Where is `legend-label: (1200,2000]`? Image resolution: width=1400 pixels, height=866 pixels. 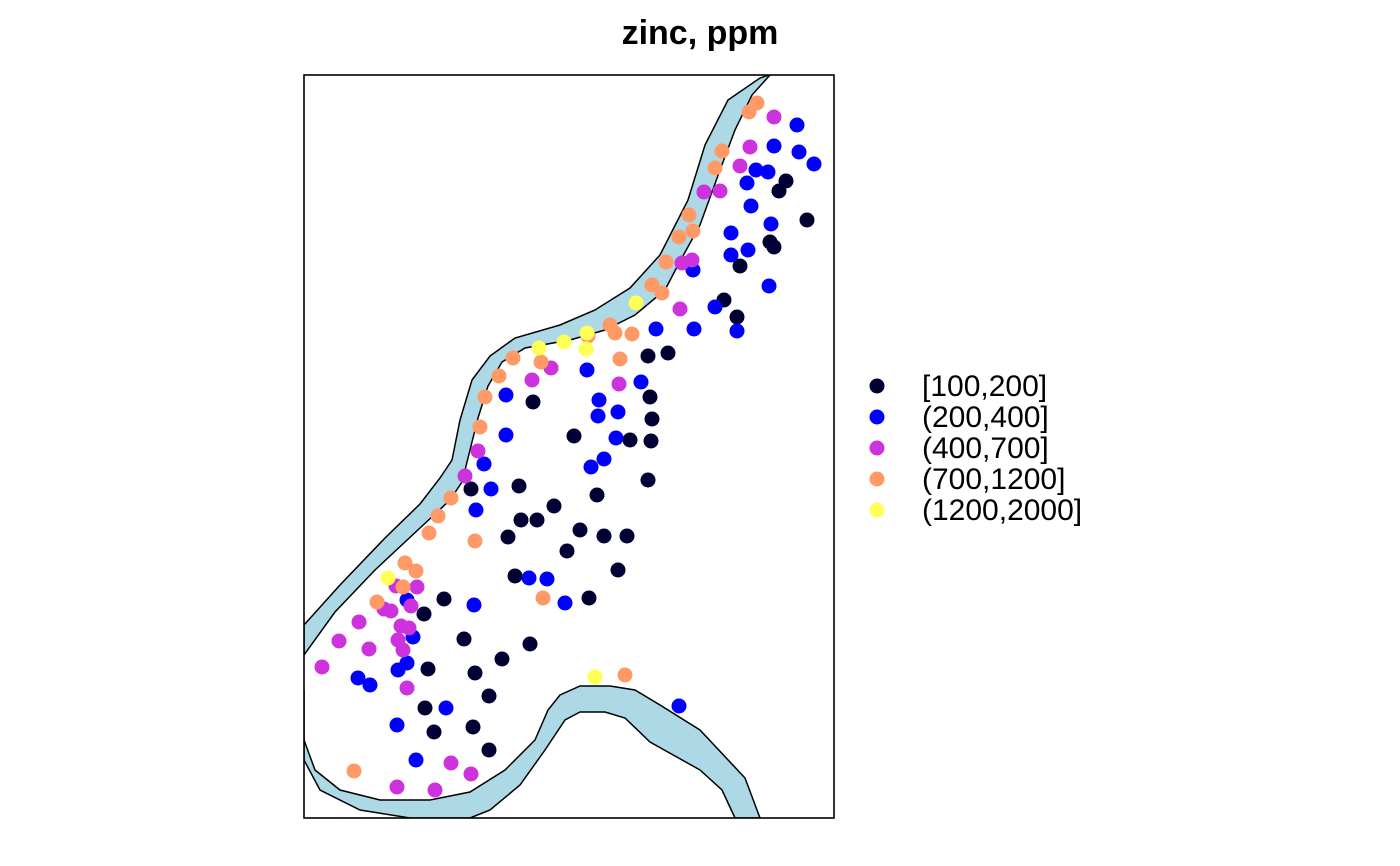 legend-label: (1200,2000] is located at coordinates (1002, 510).